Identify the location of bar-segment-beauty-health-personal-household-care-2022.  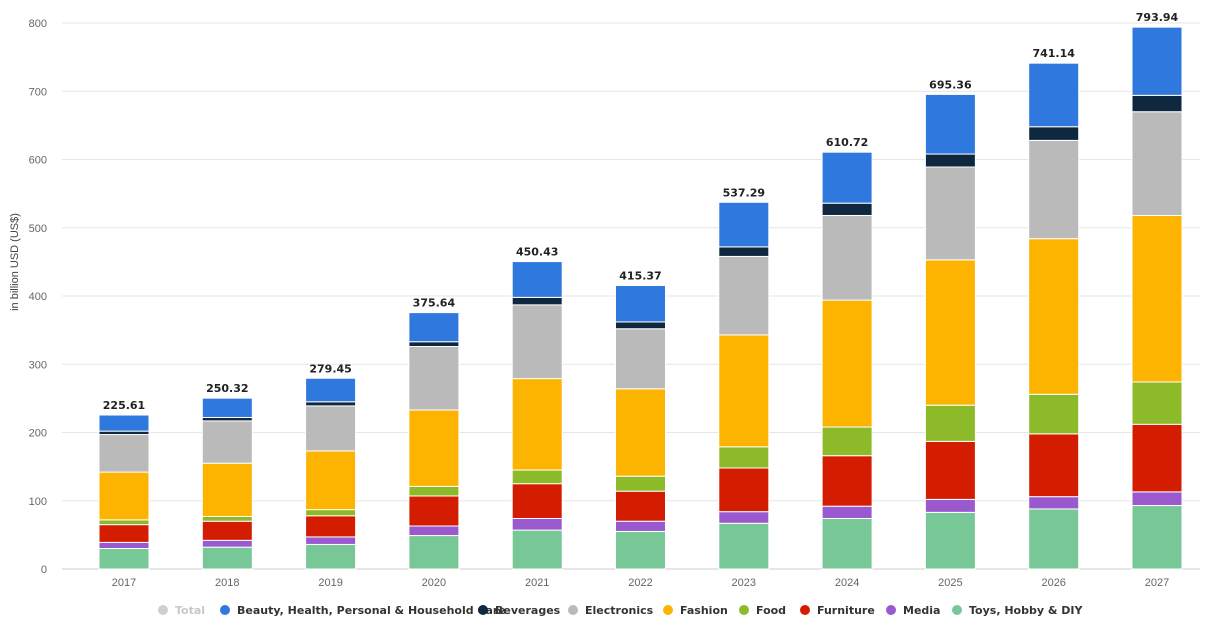
(640, 304).